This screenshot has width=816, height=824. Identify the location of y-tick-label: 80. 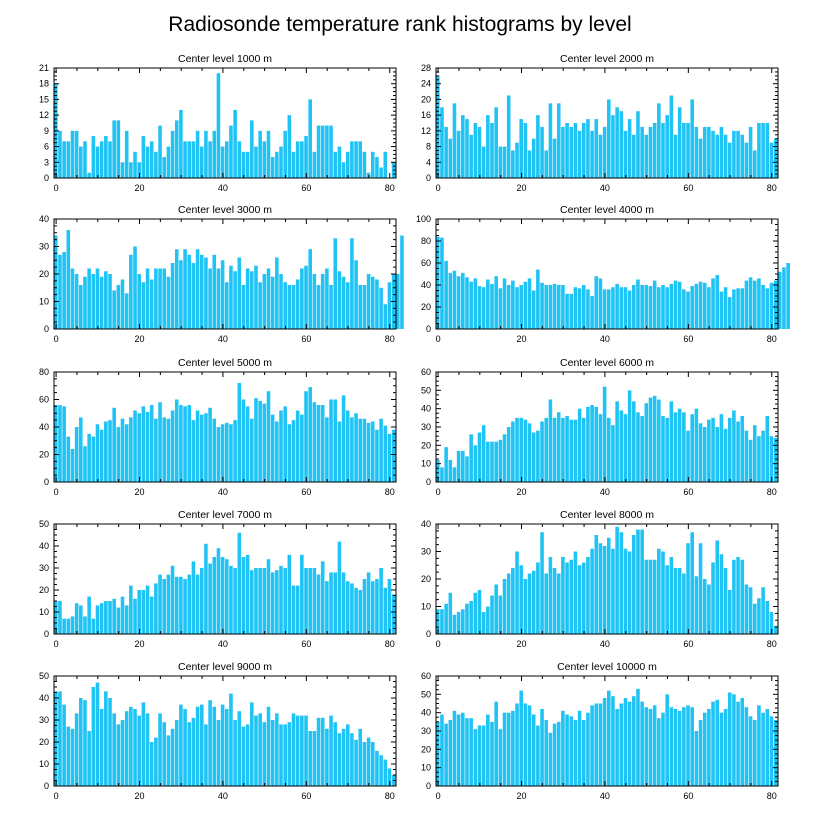
(44, 372).